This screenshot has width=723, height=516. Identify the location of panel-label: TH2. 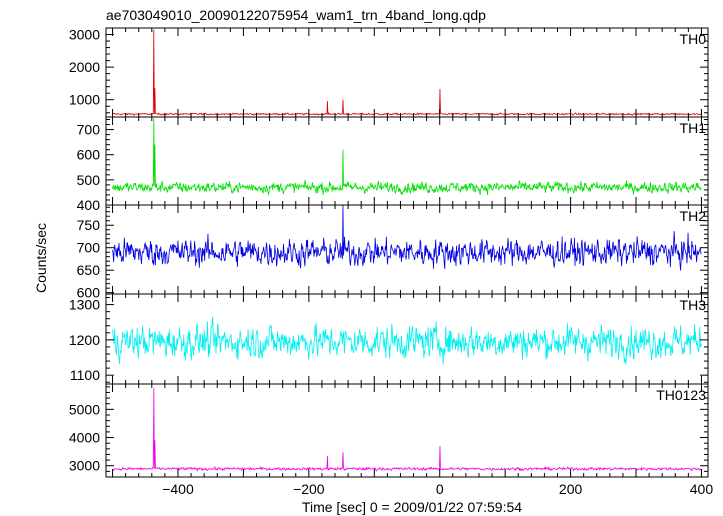
(693, 216).